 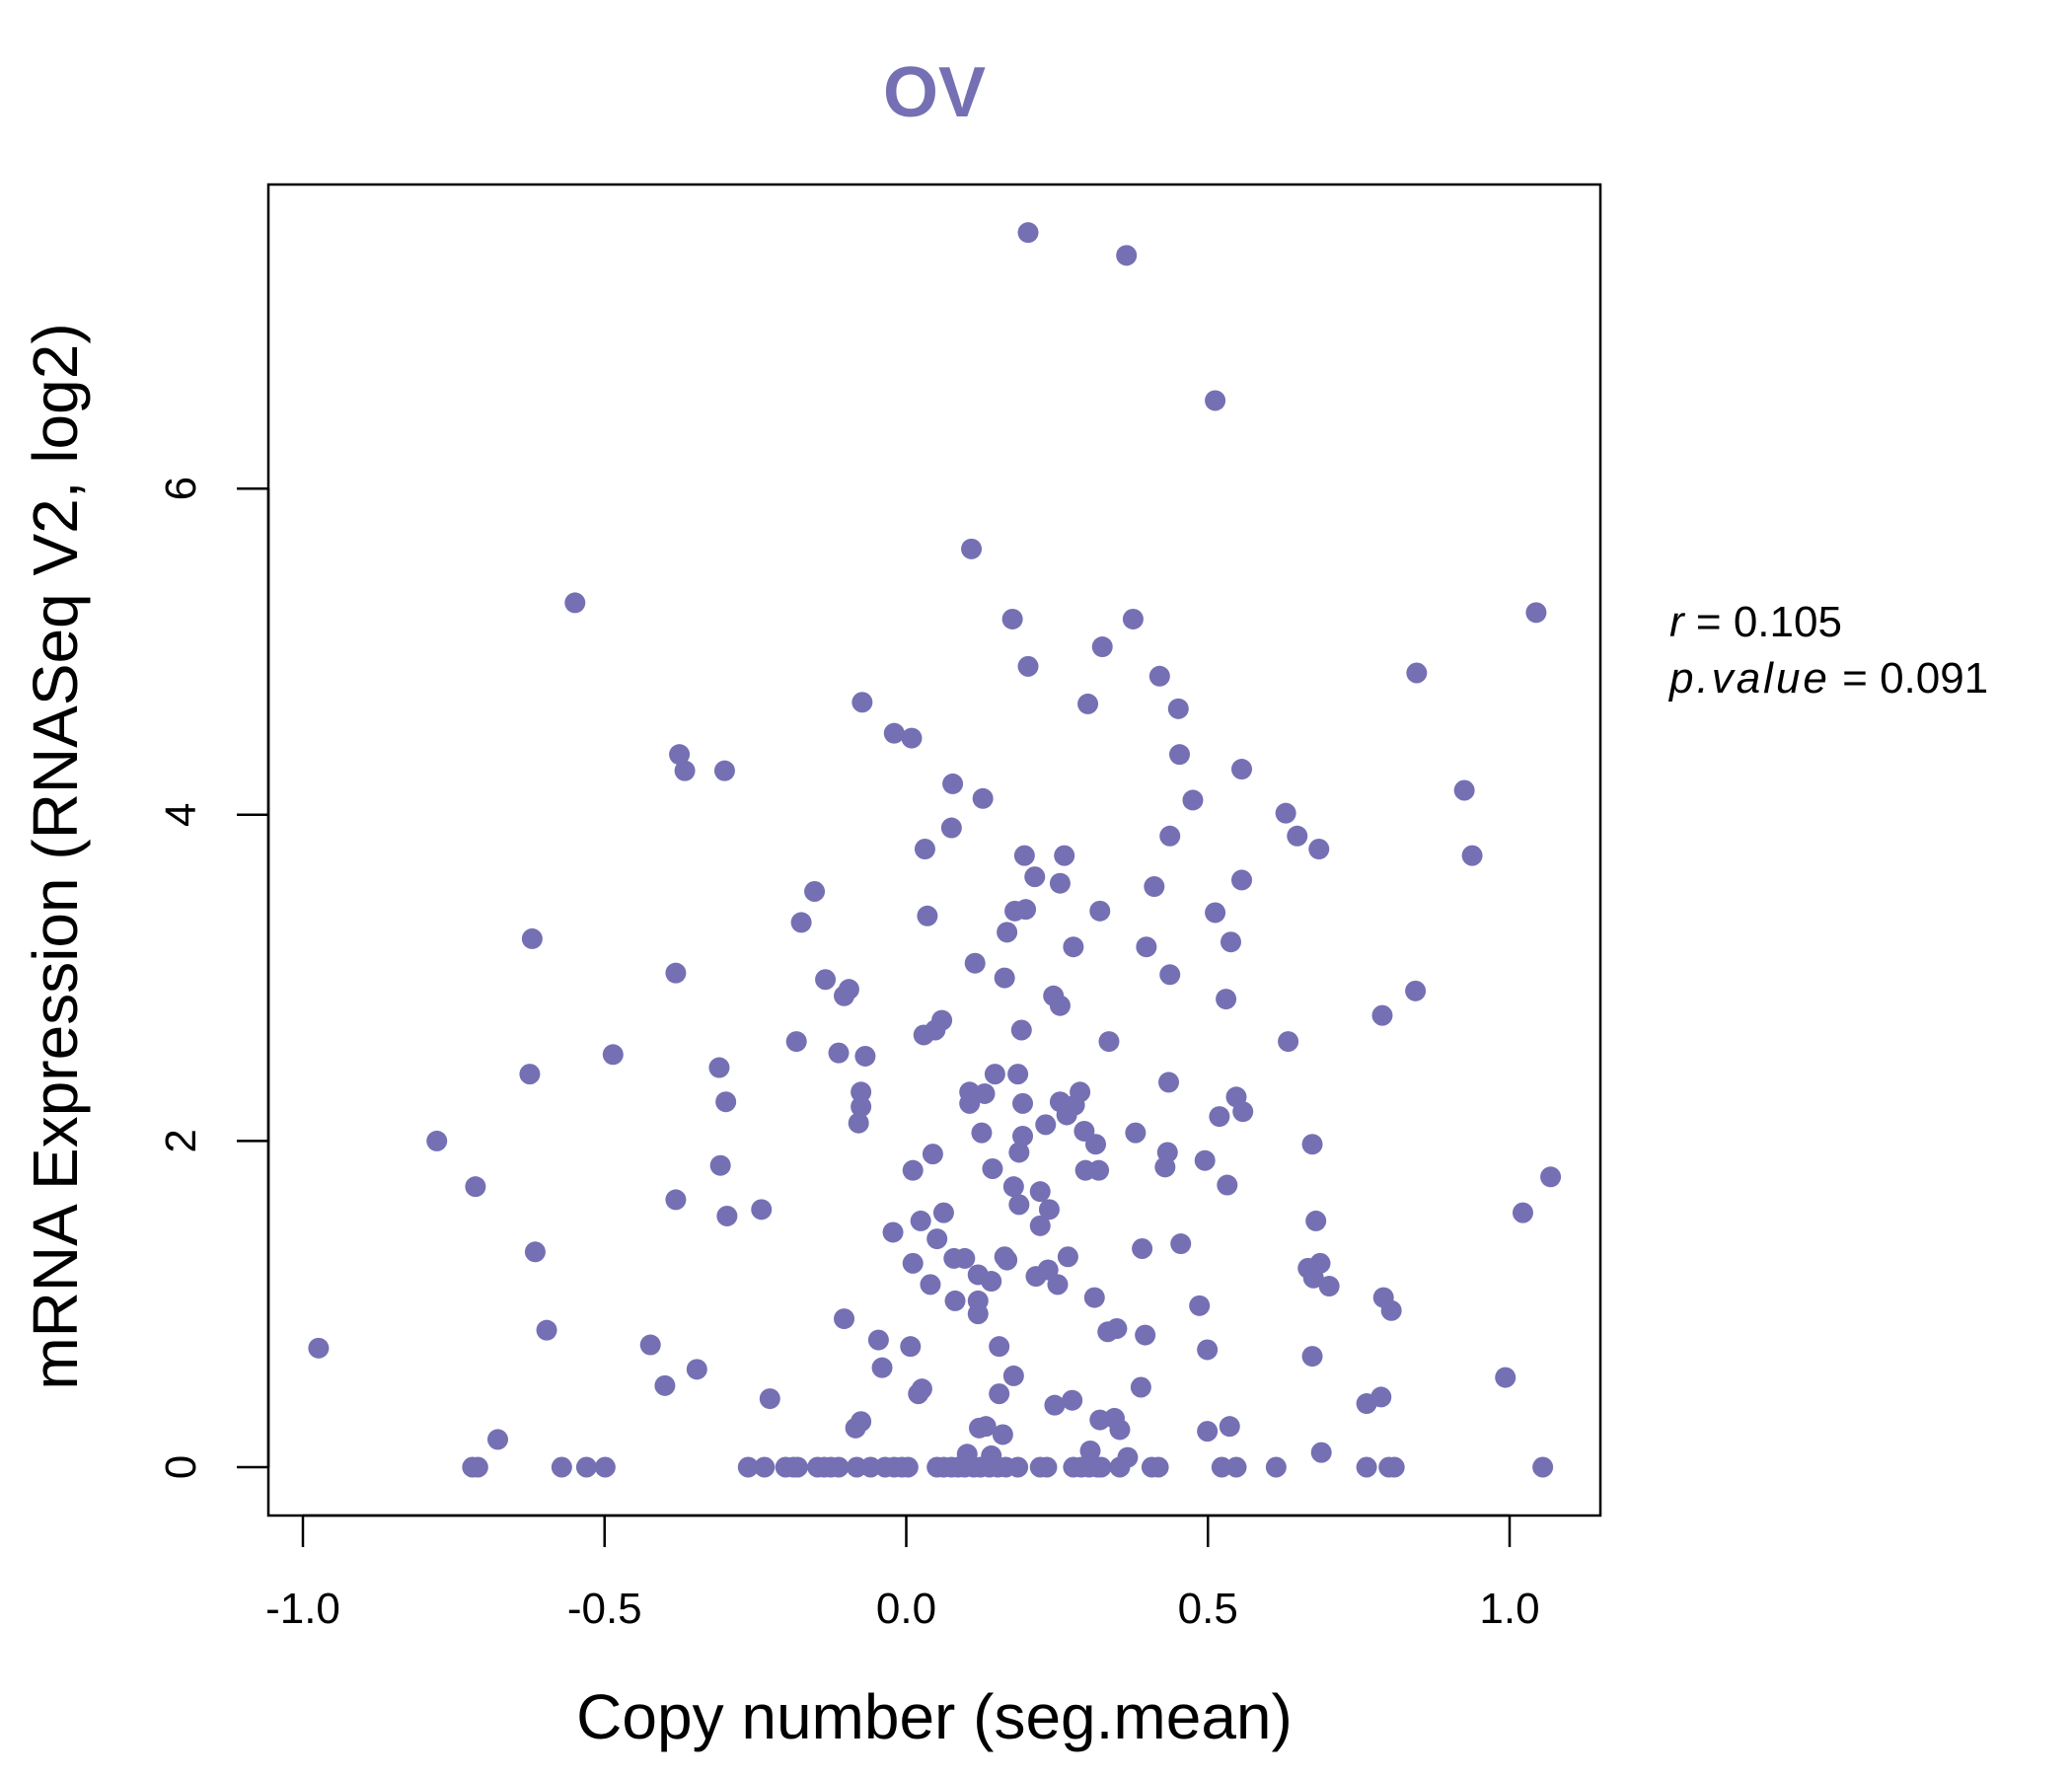 What do you see at coordinates (181, 1141) in the screenshot?
I see `y-tick-label: 2` at bounding box center [181, 1141].